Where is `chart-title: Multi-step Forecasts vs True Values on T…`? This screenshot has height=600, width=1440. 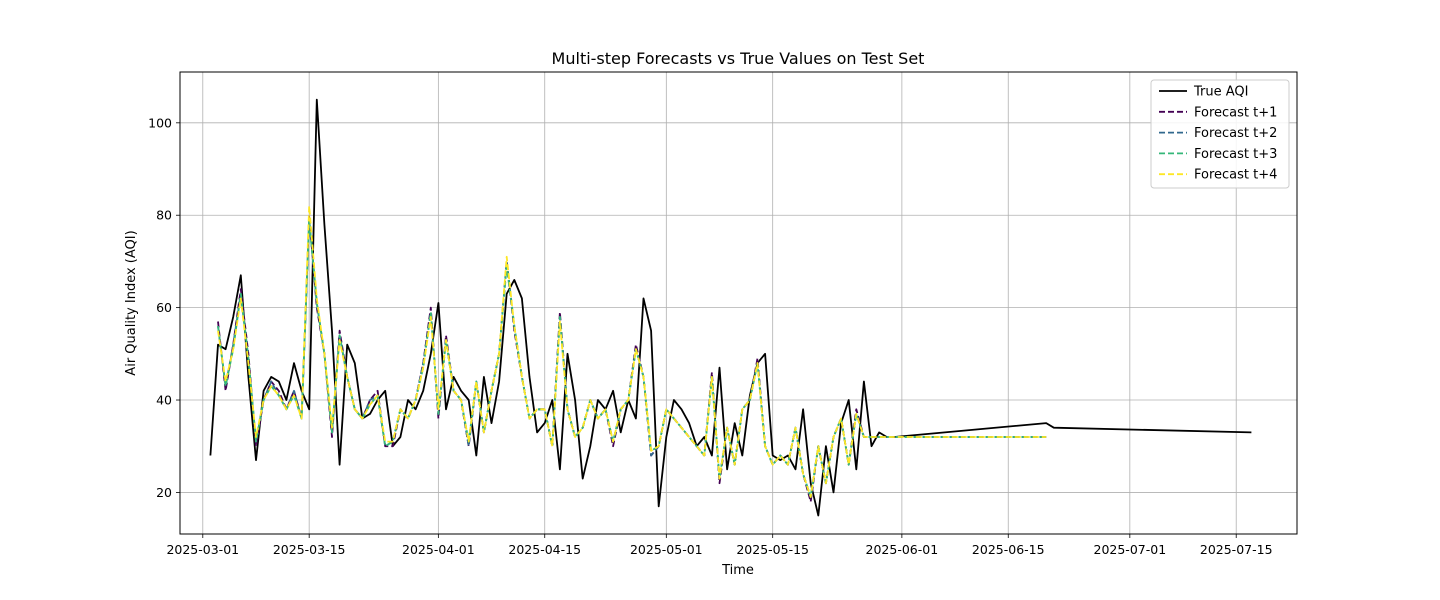 chart-title: Multi-step Forecasts vs True Values on T… is located at coordinates (738, 58).